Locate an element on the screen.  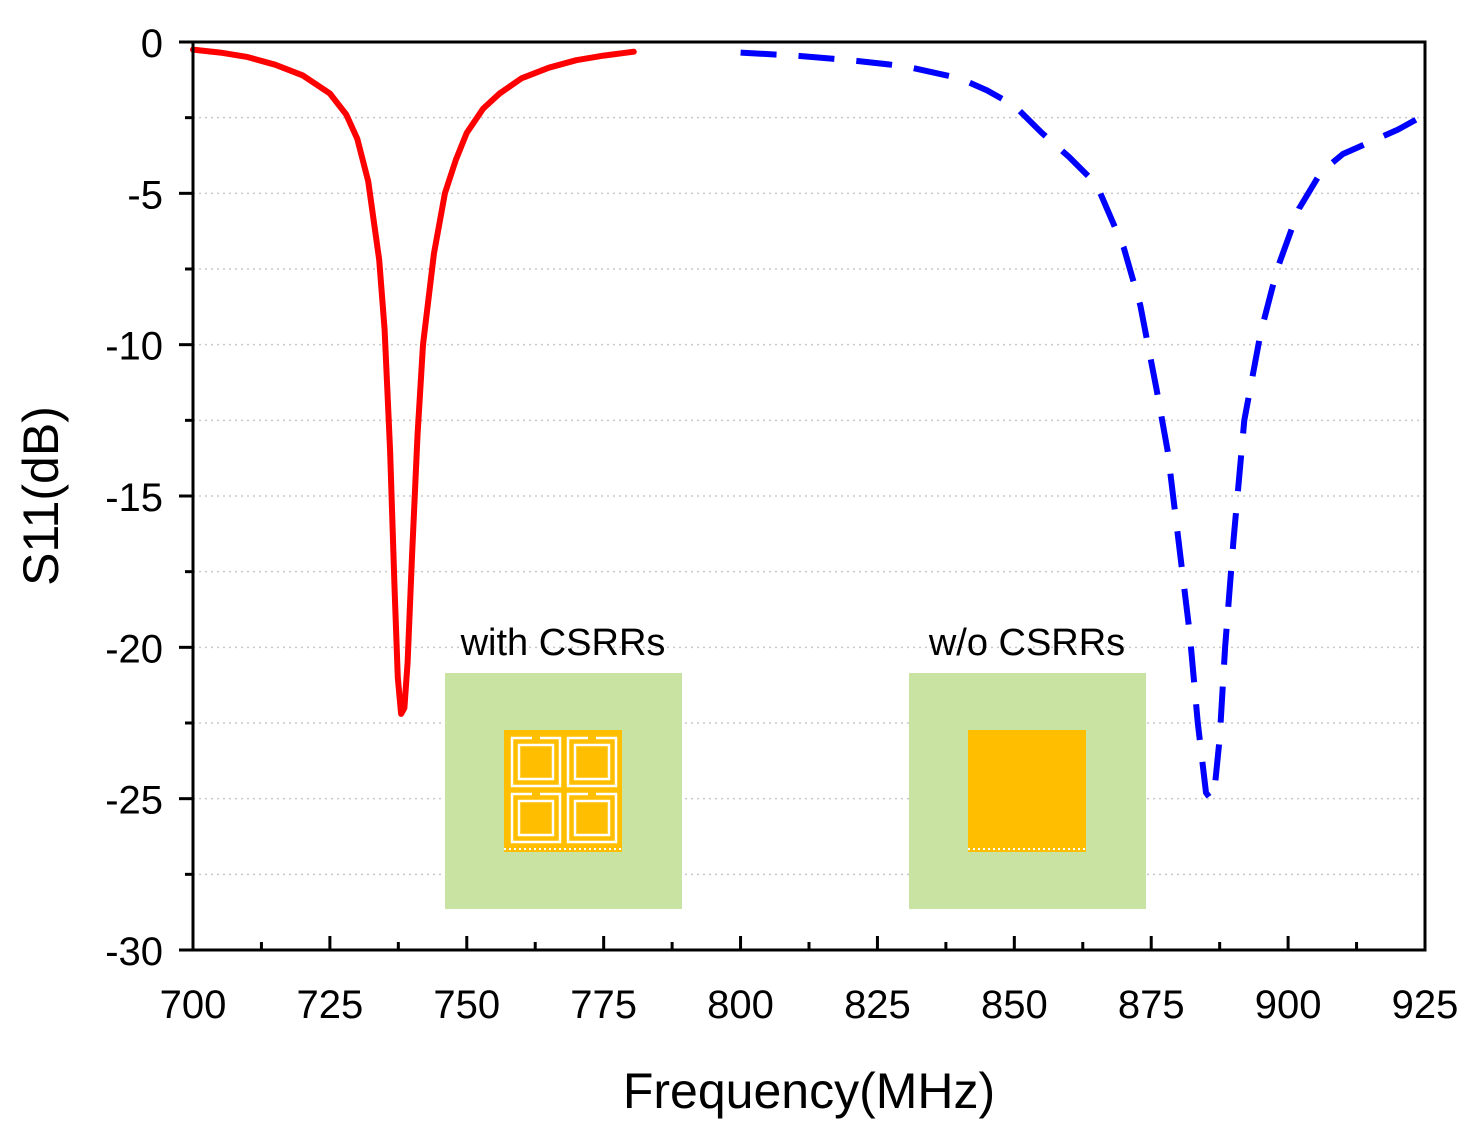
inset-without-csrrs: w/o CSRRs is located at coordinates (1027, 765).